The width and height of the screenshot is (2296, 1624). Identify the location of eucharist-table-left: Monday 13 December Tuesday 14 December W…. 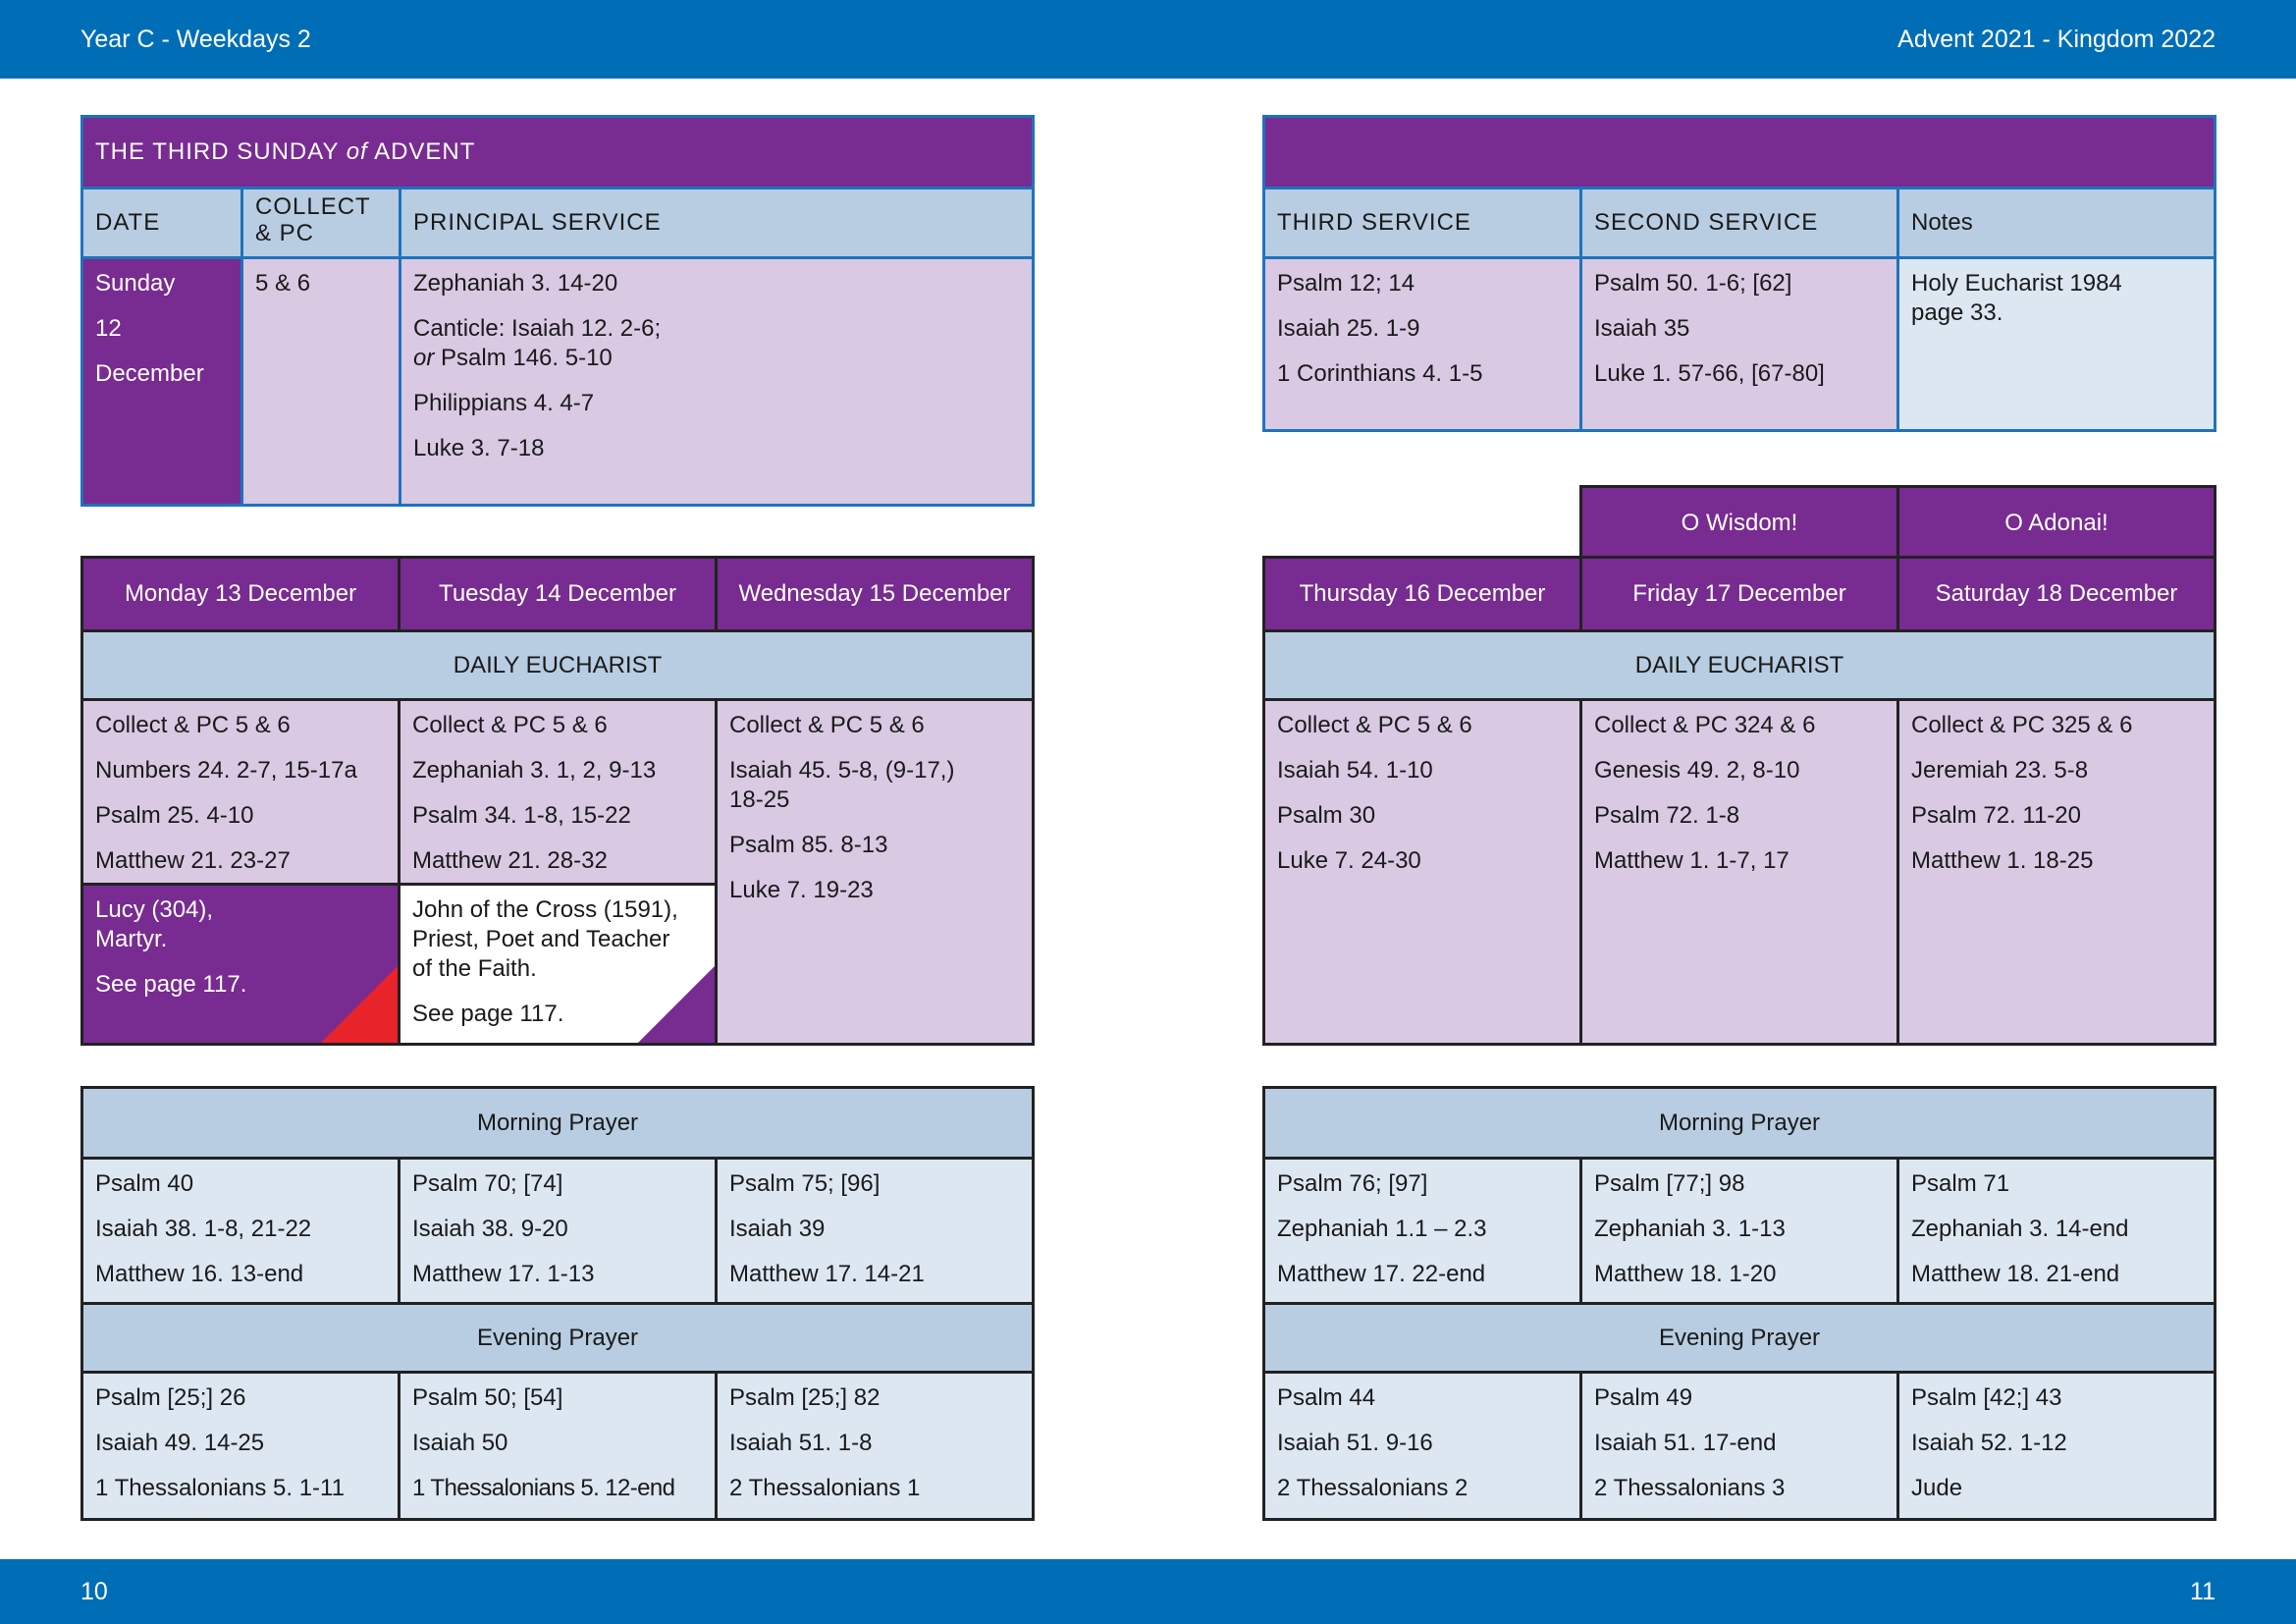
(557, 801).